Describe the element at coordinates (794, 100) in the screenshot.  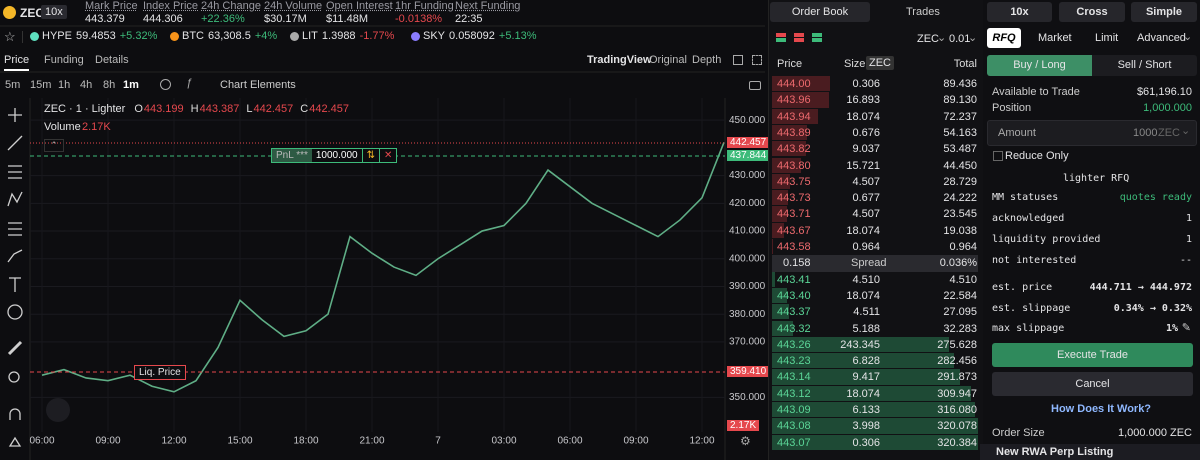
I see `ob-price: 443.96` at that location.